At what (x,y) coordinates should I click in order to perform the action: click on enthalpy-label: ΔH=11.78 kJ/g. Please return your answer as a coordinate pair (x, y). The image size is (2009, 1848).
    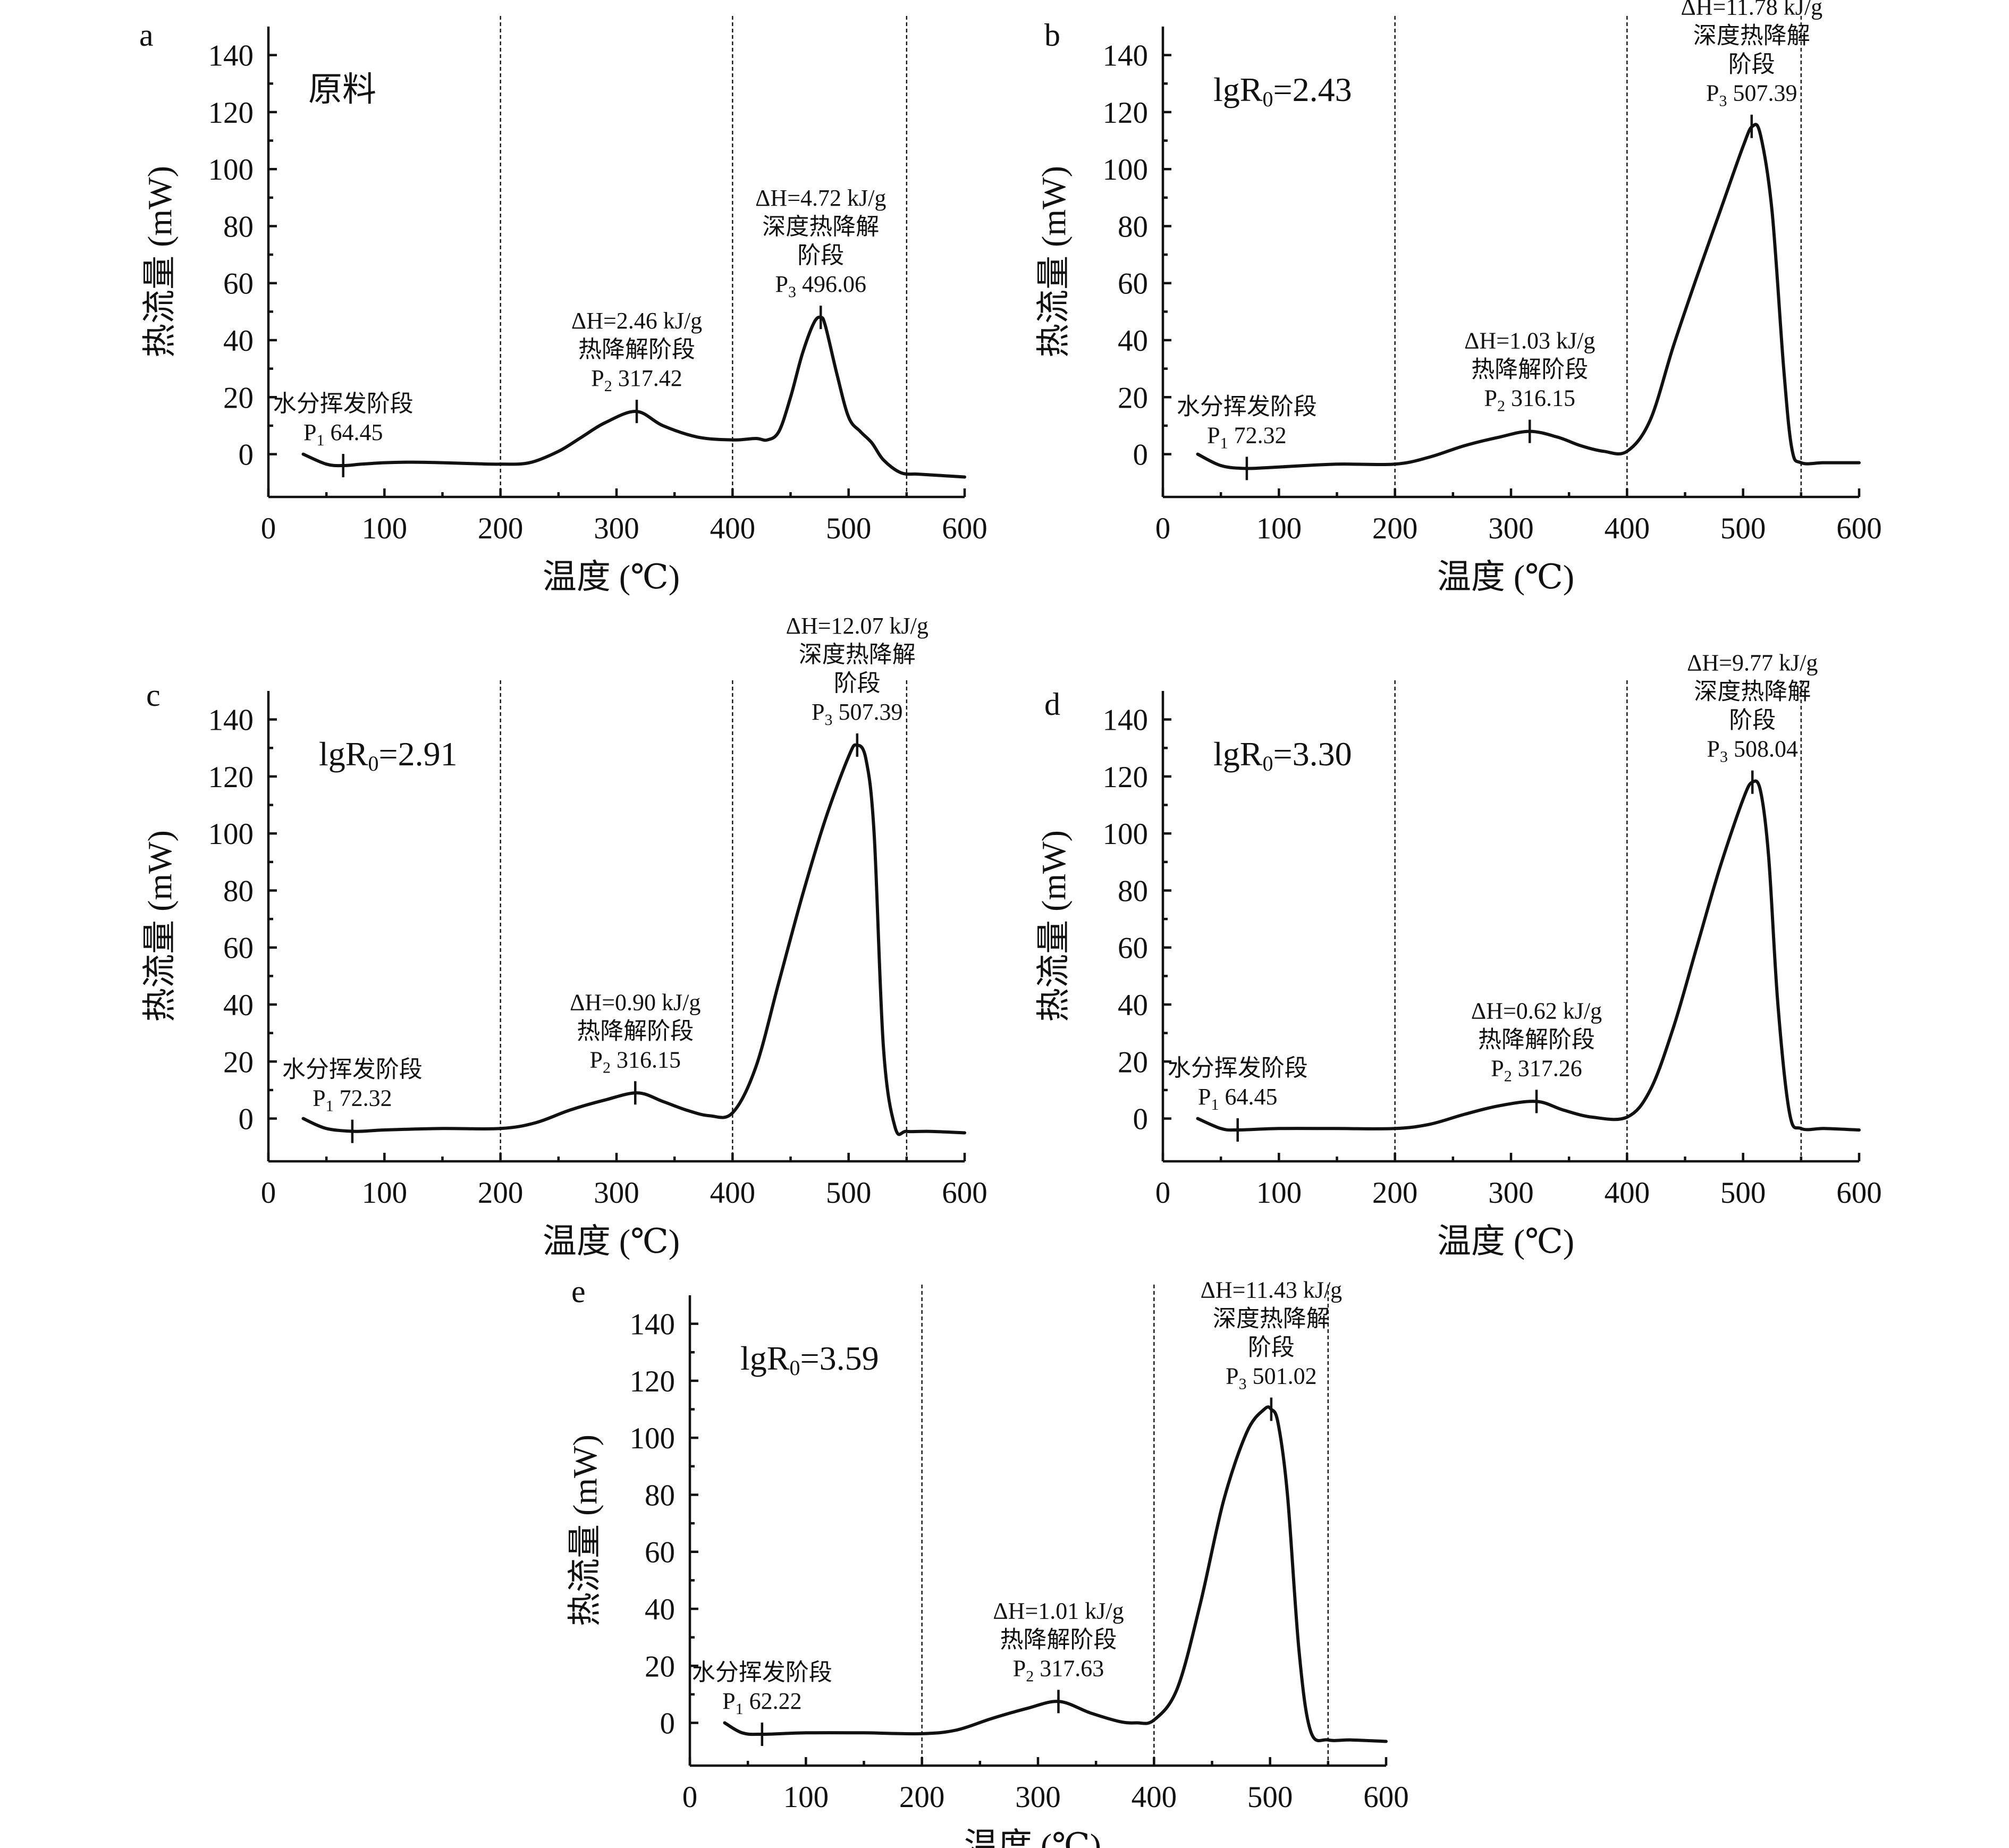
    Looking at the image, I should click on (1751, 10).